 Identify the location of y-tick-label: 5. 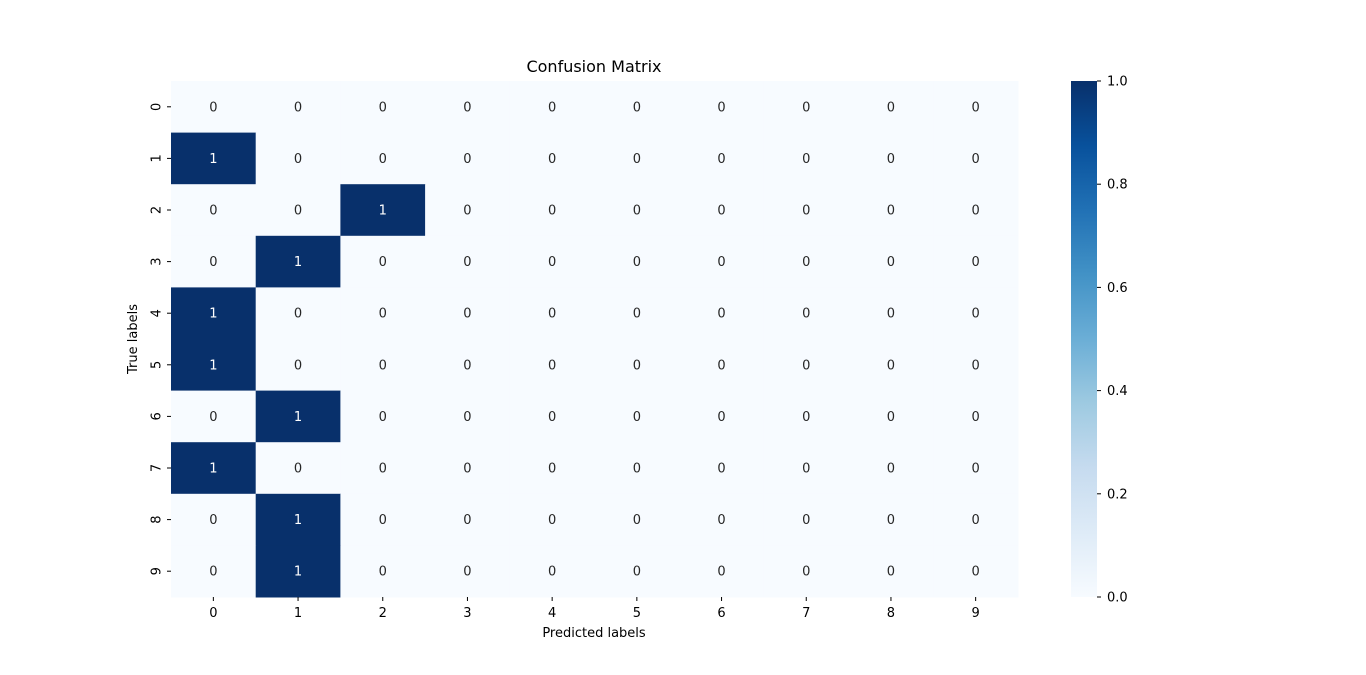
(157, 365).